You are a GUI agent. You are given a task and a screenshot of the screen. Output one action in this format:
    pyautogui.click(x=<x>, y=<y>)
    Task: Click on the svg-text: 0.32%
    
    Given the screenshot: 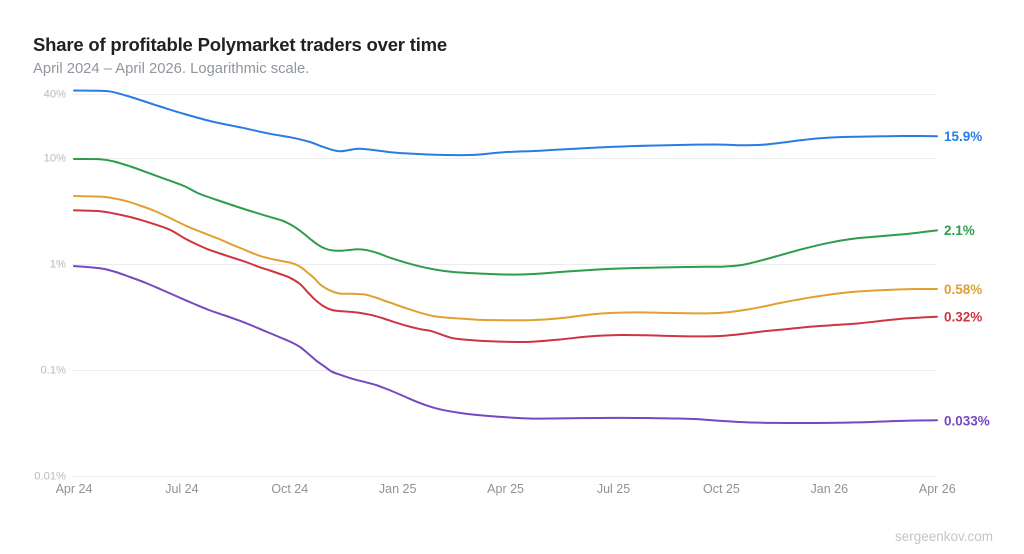 What is the action you would take?
    pyautogui.click(x=963, y=316)
    